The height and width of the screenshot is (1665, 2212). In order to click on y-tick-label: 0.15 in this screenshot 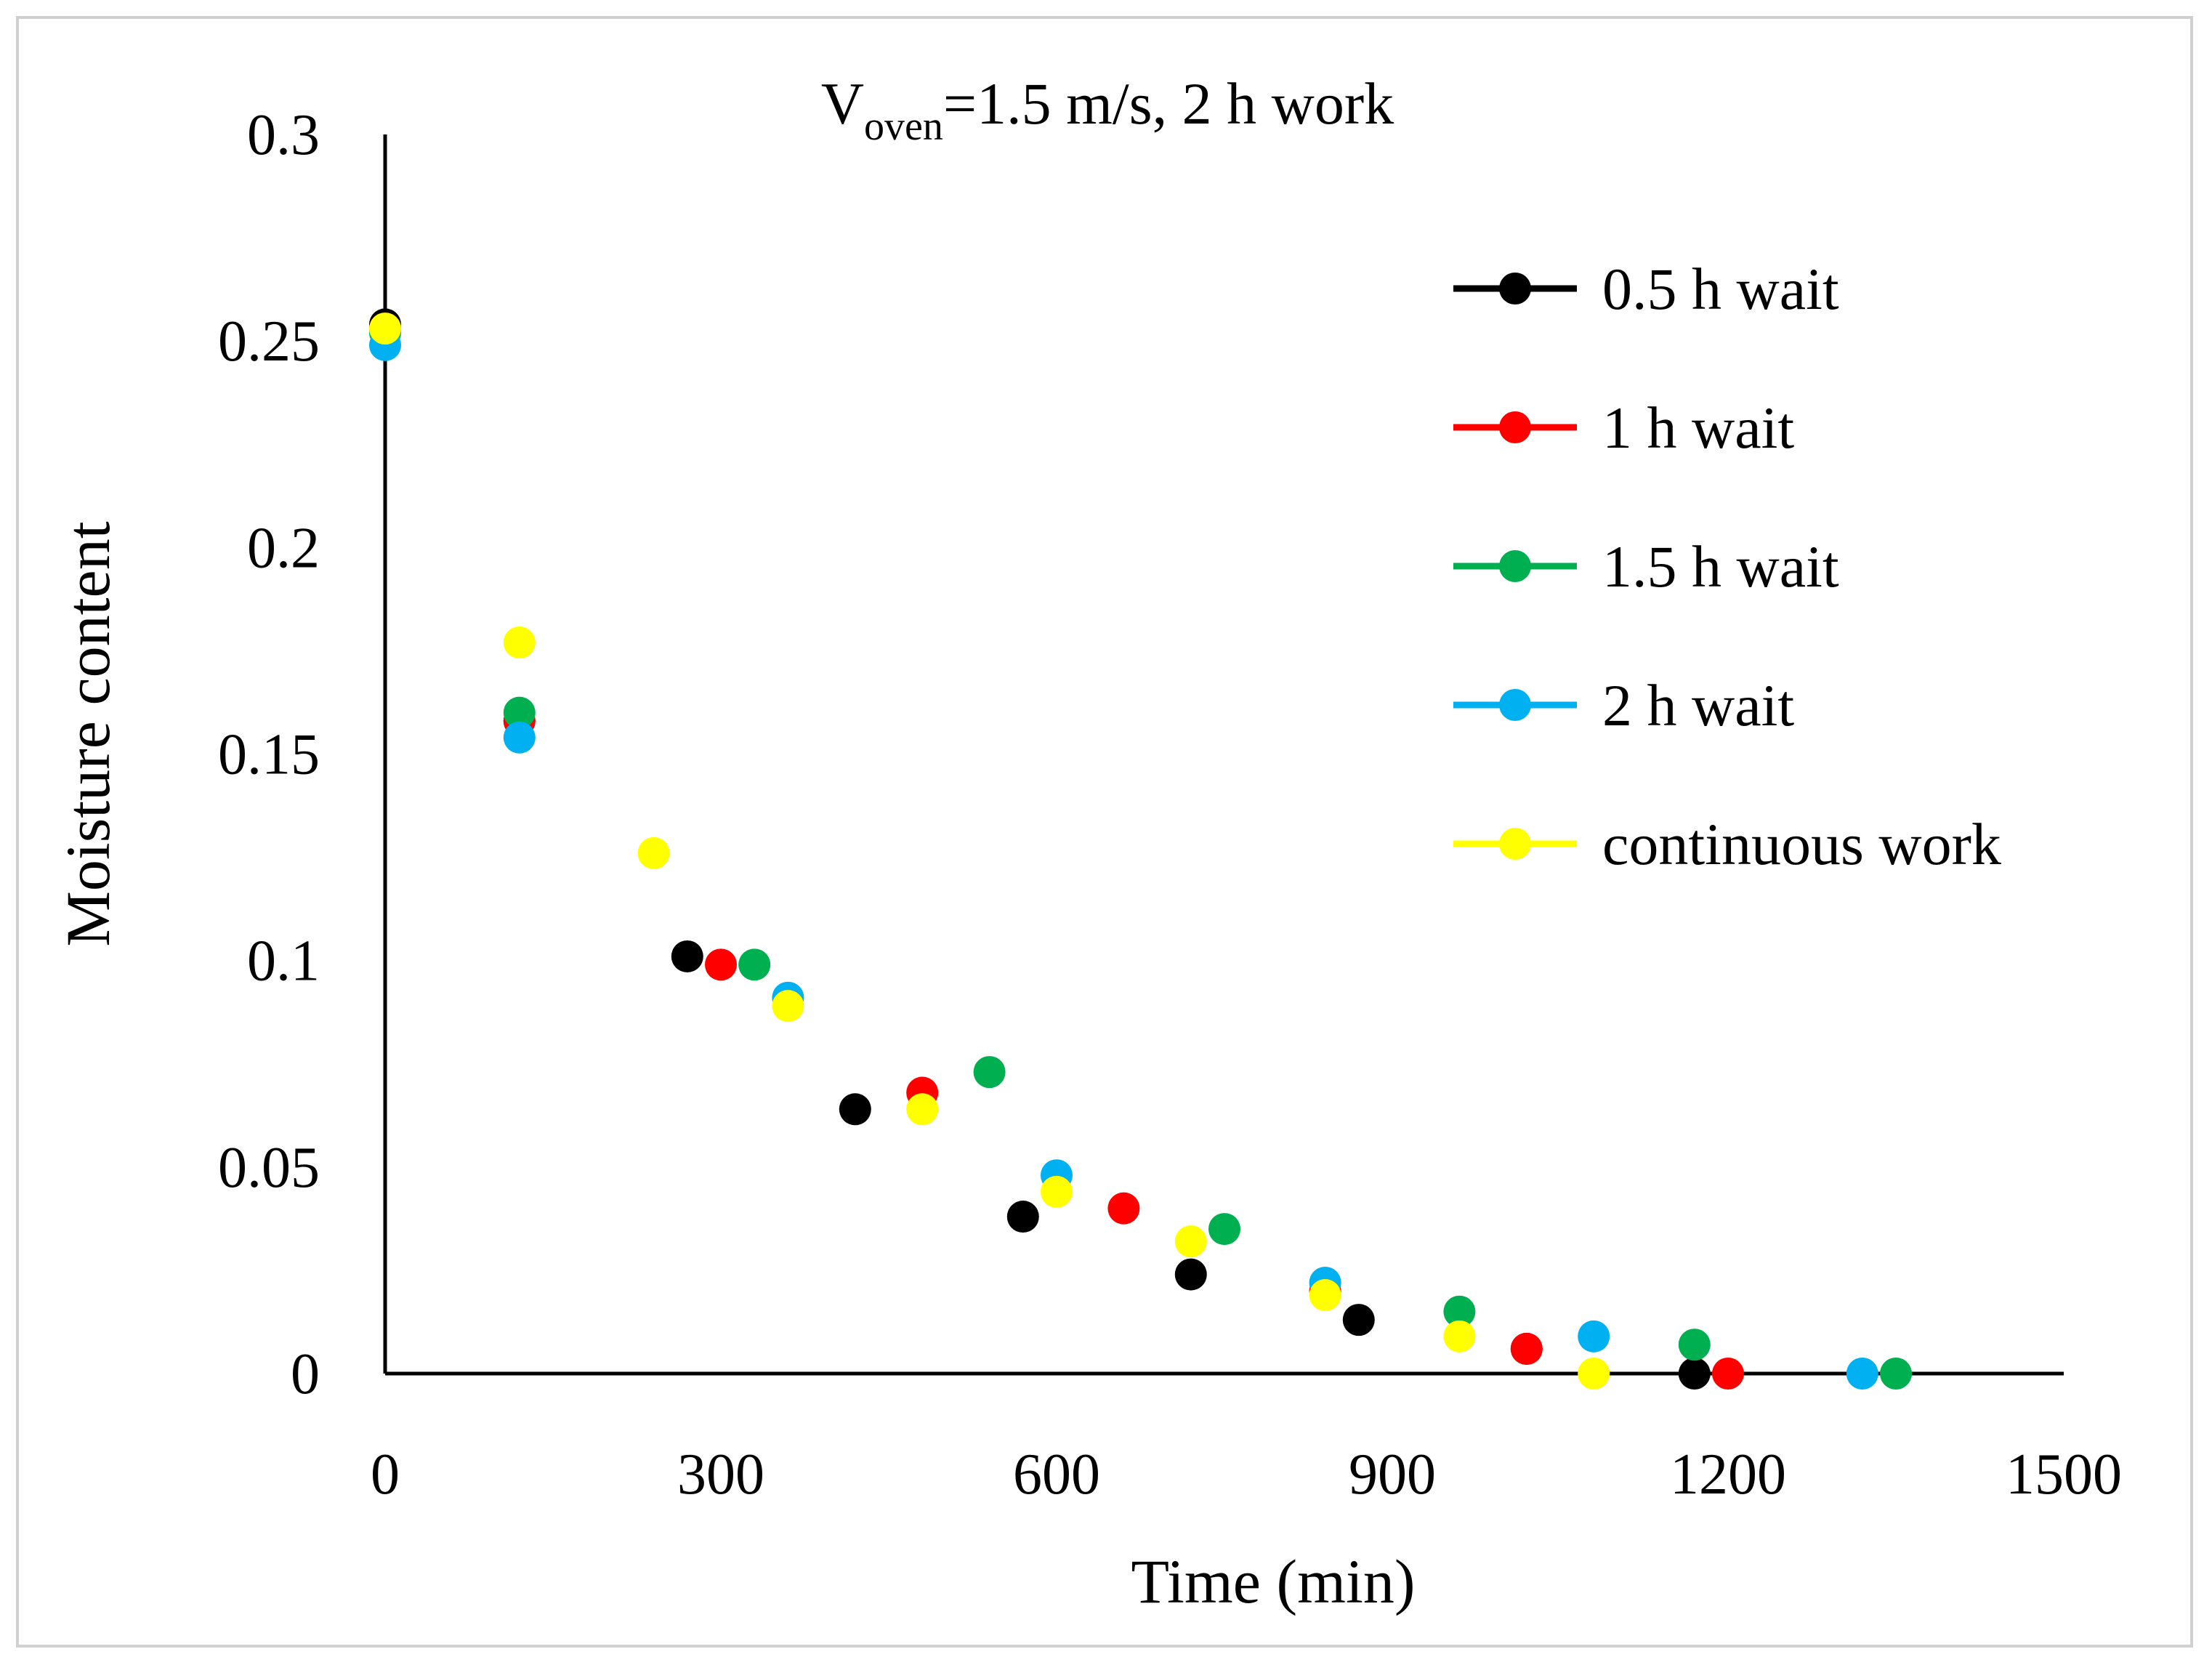, I will do `click(269, 755)`.